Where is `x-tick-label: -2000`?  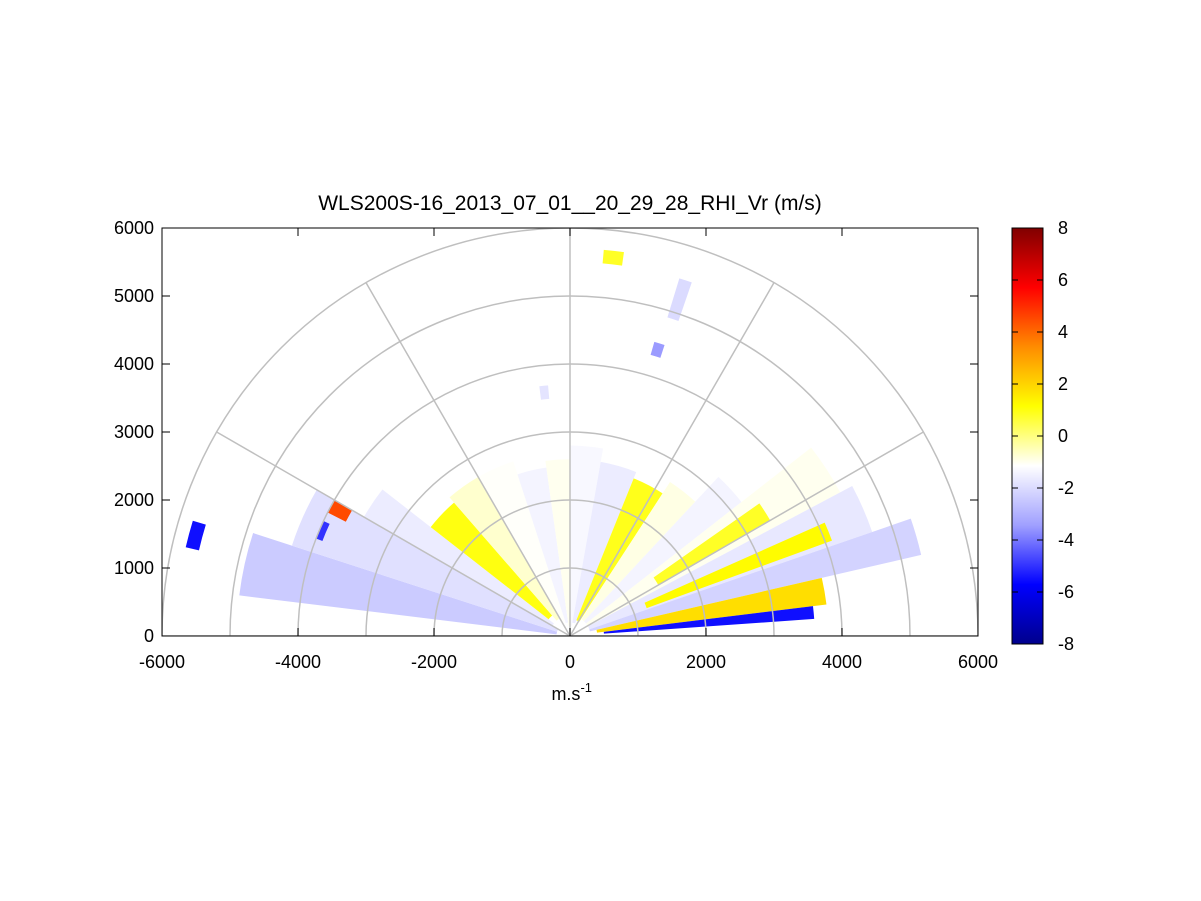
x-tick-label: -2000 is located at coordinates (434, 662).